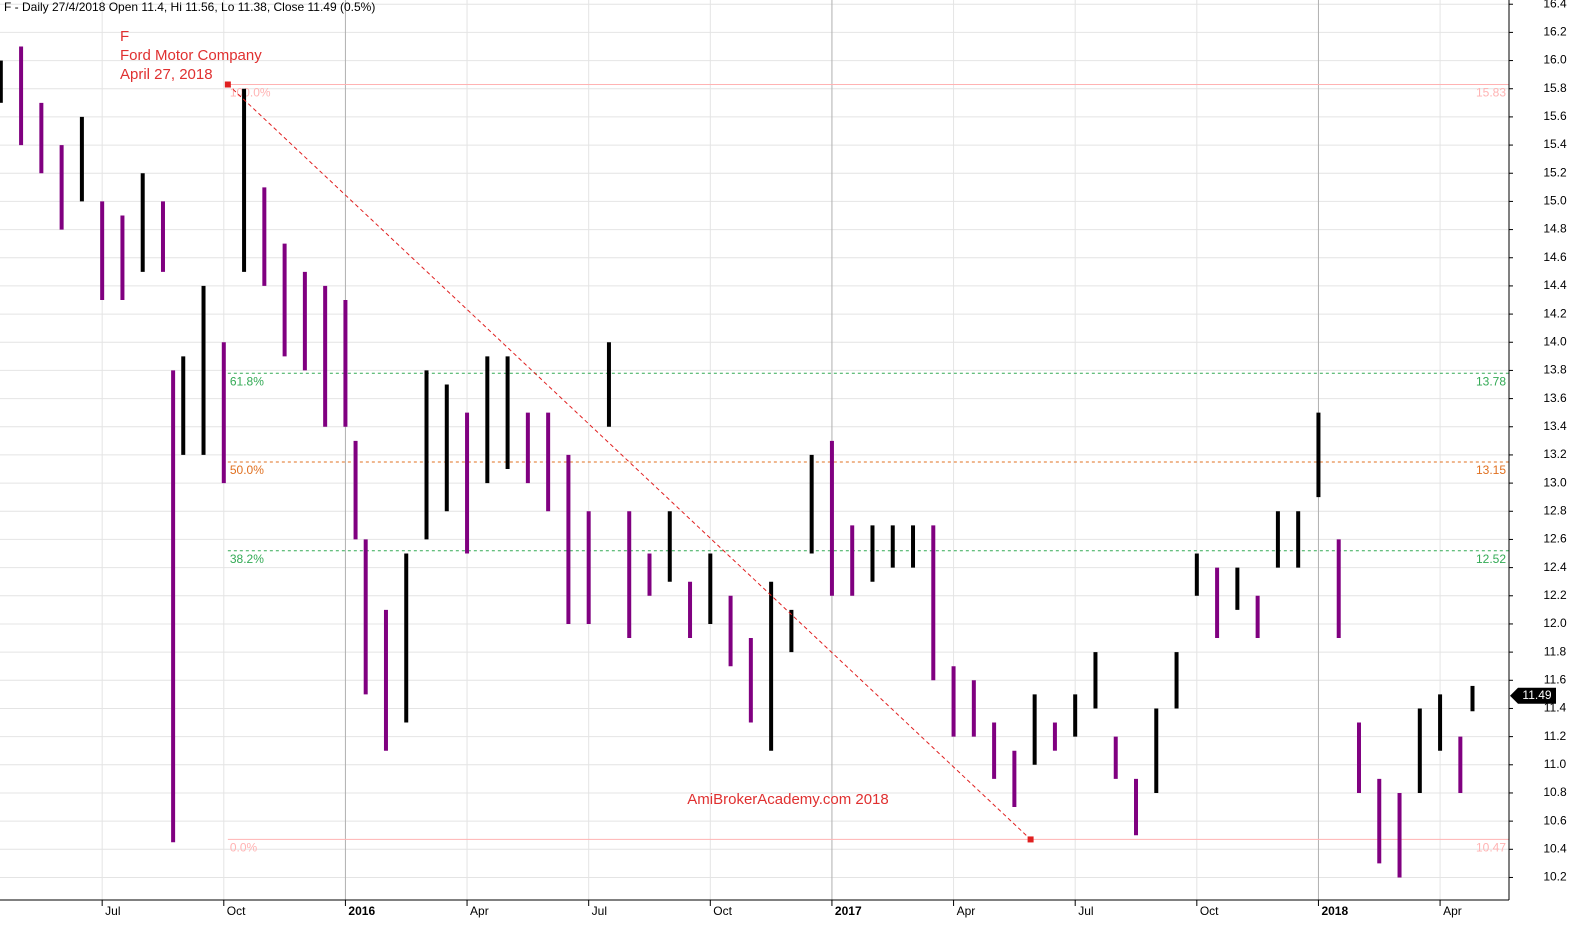  What do you see at coordinates (1555, 510) in the screenshot?
I see `y-tick-label: 12.8` at bounding box center [1555, 510].